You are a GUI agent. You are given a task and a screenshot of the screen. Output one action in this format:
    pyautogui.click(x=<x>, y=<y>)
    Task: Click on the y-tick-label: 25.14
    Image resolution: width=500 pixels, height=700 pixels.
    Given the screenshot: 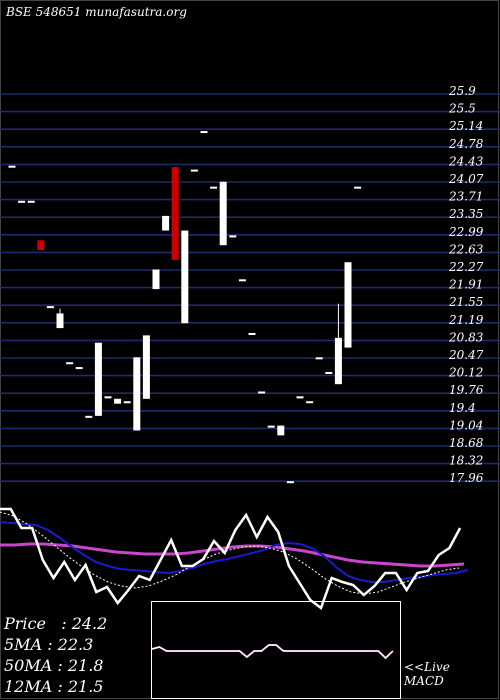 What is the action you would take?
    pyautogui.click(x=465, y=126)
    